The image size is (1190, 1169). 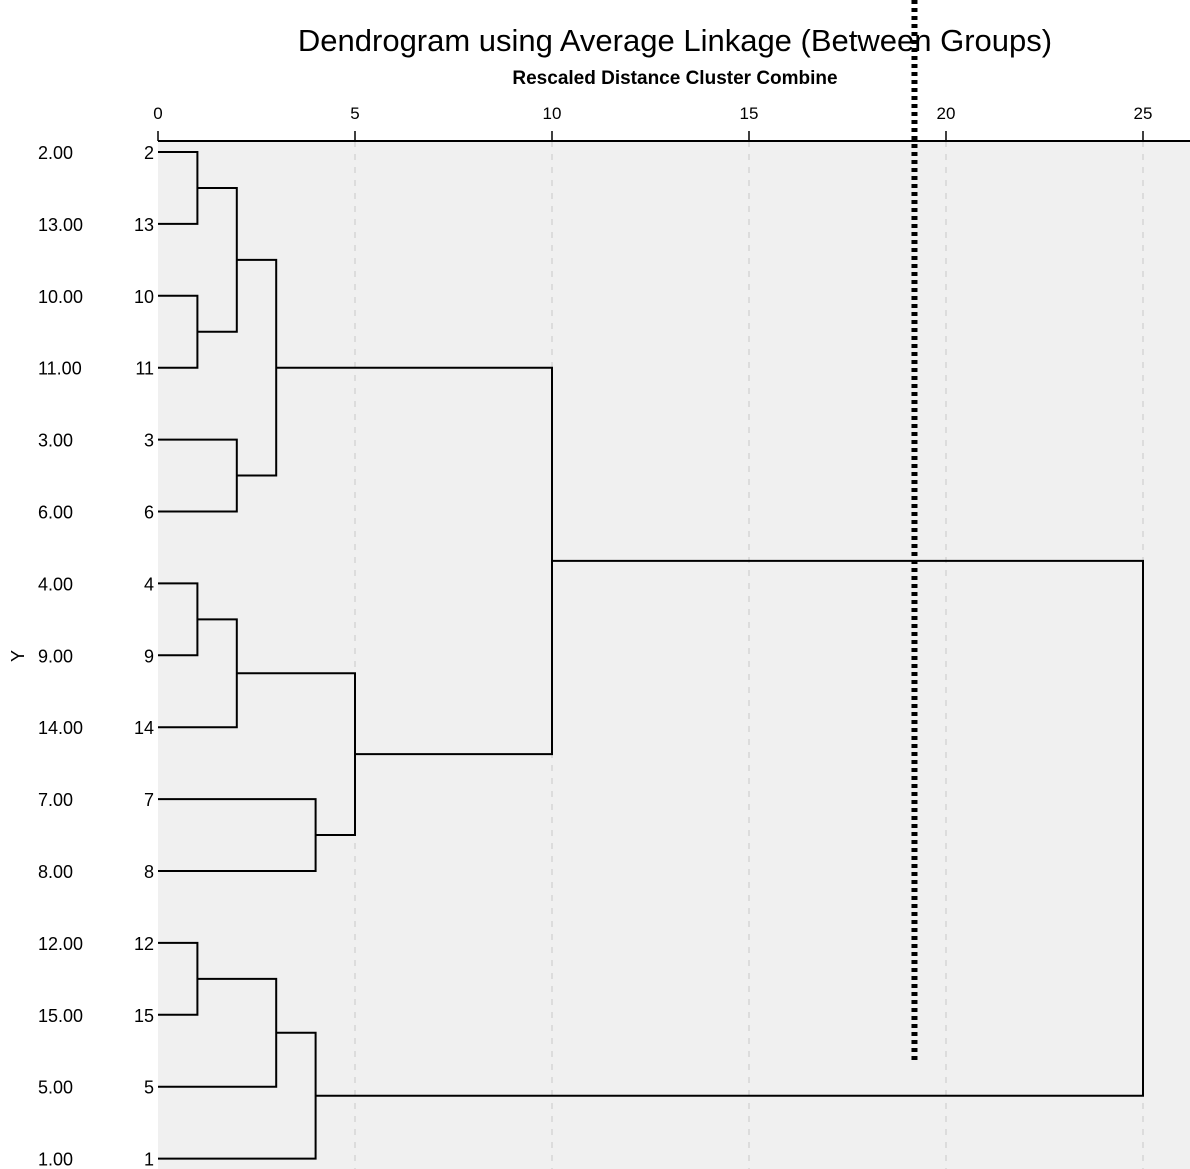 What do you see at coordinates (749, 113) in the screenshot?
I see `x-tick-label: 15` at bounding box center [749, 113].